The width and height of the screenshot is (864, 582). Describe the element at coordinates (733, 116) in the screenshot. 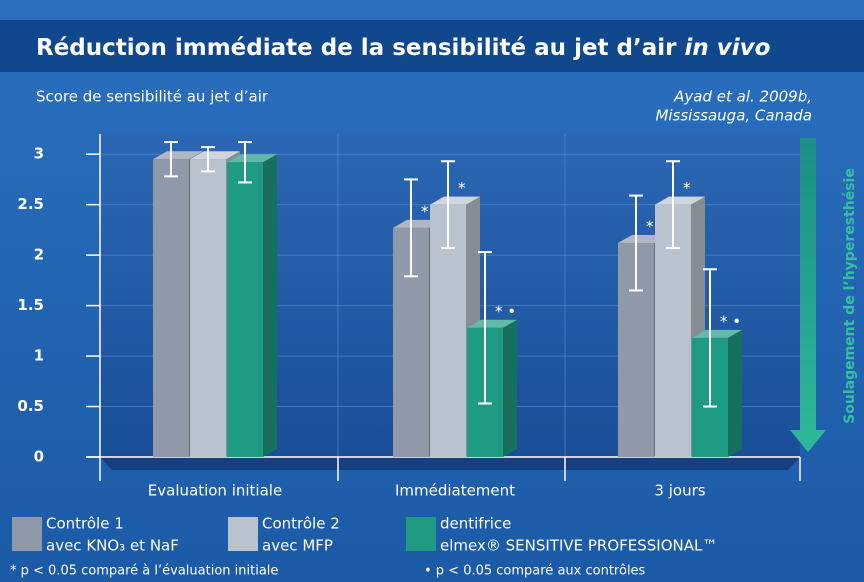

I see `source: Mississauga, Canada` at that location.